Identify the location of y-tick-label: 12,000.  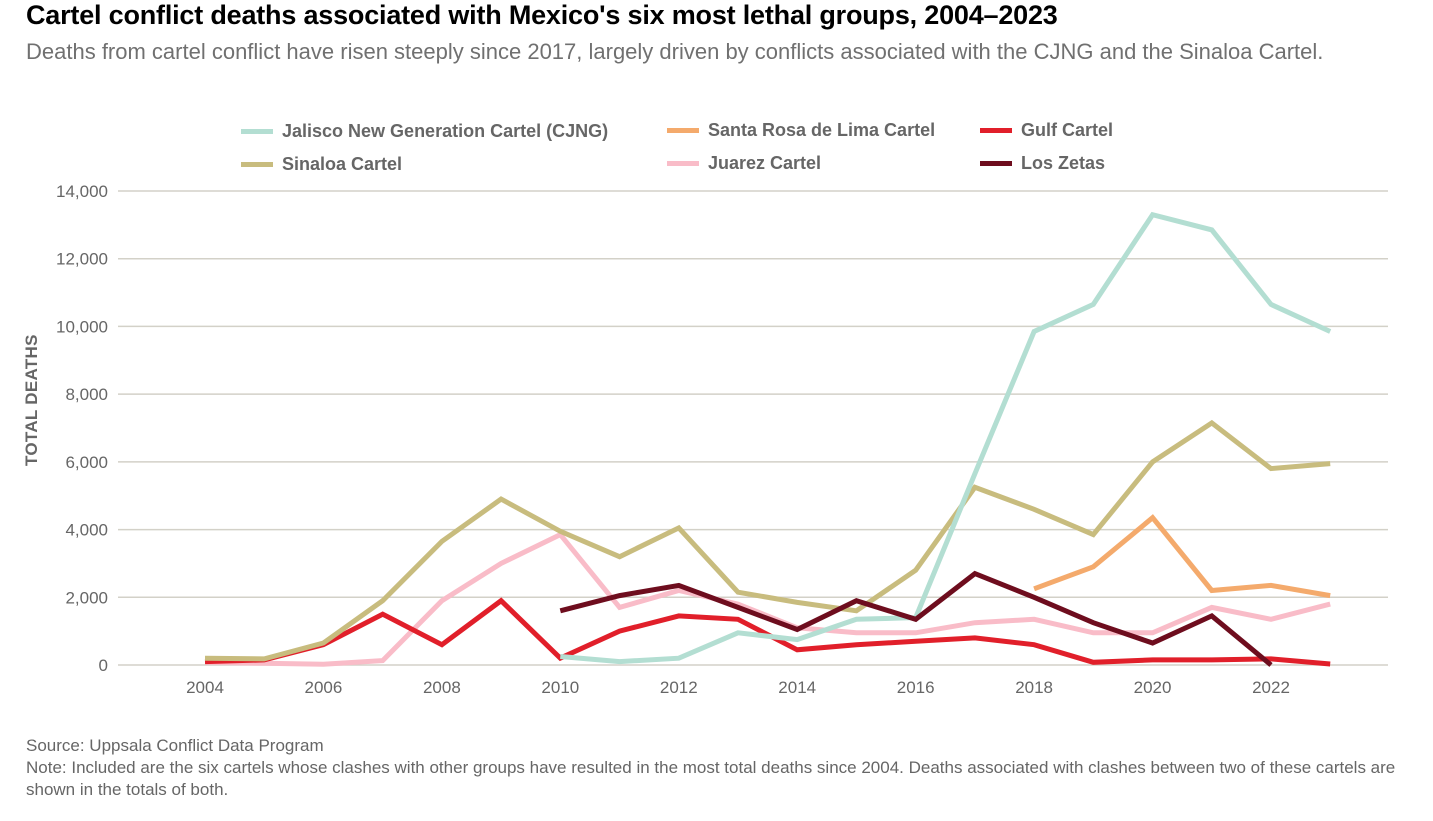
(82, 259).